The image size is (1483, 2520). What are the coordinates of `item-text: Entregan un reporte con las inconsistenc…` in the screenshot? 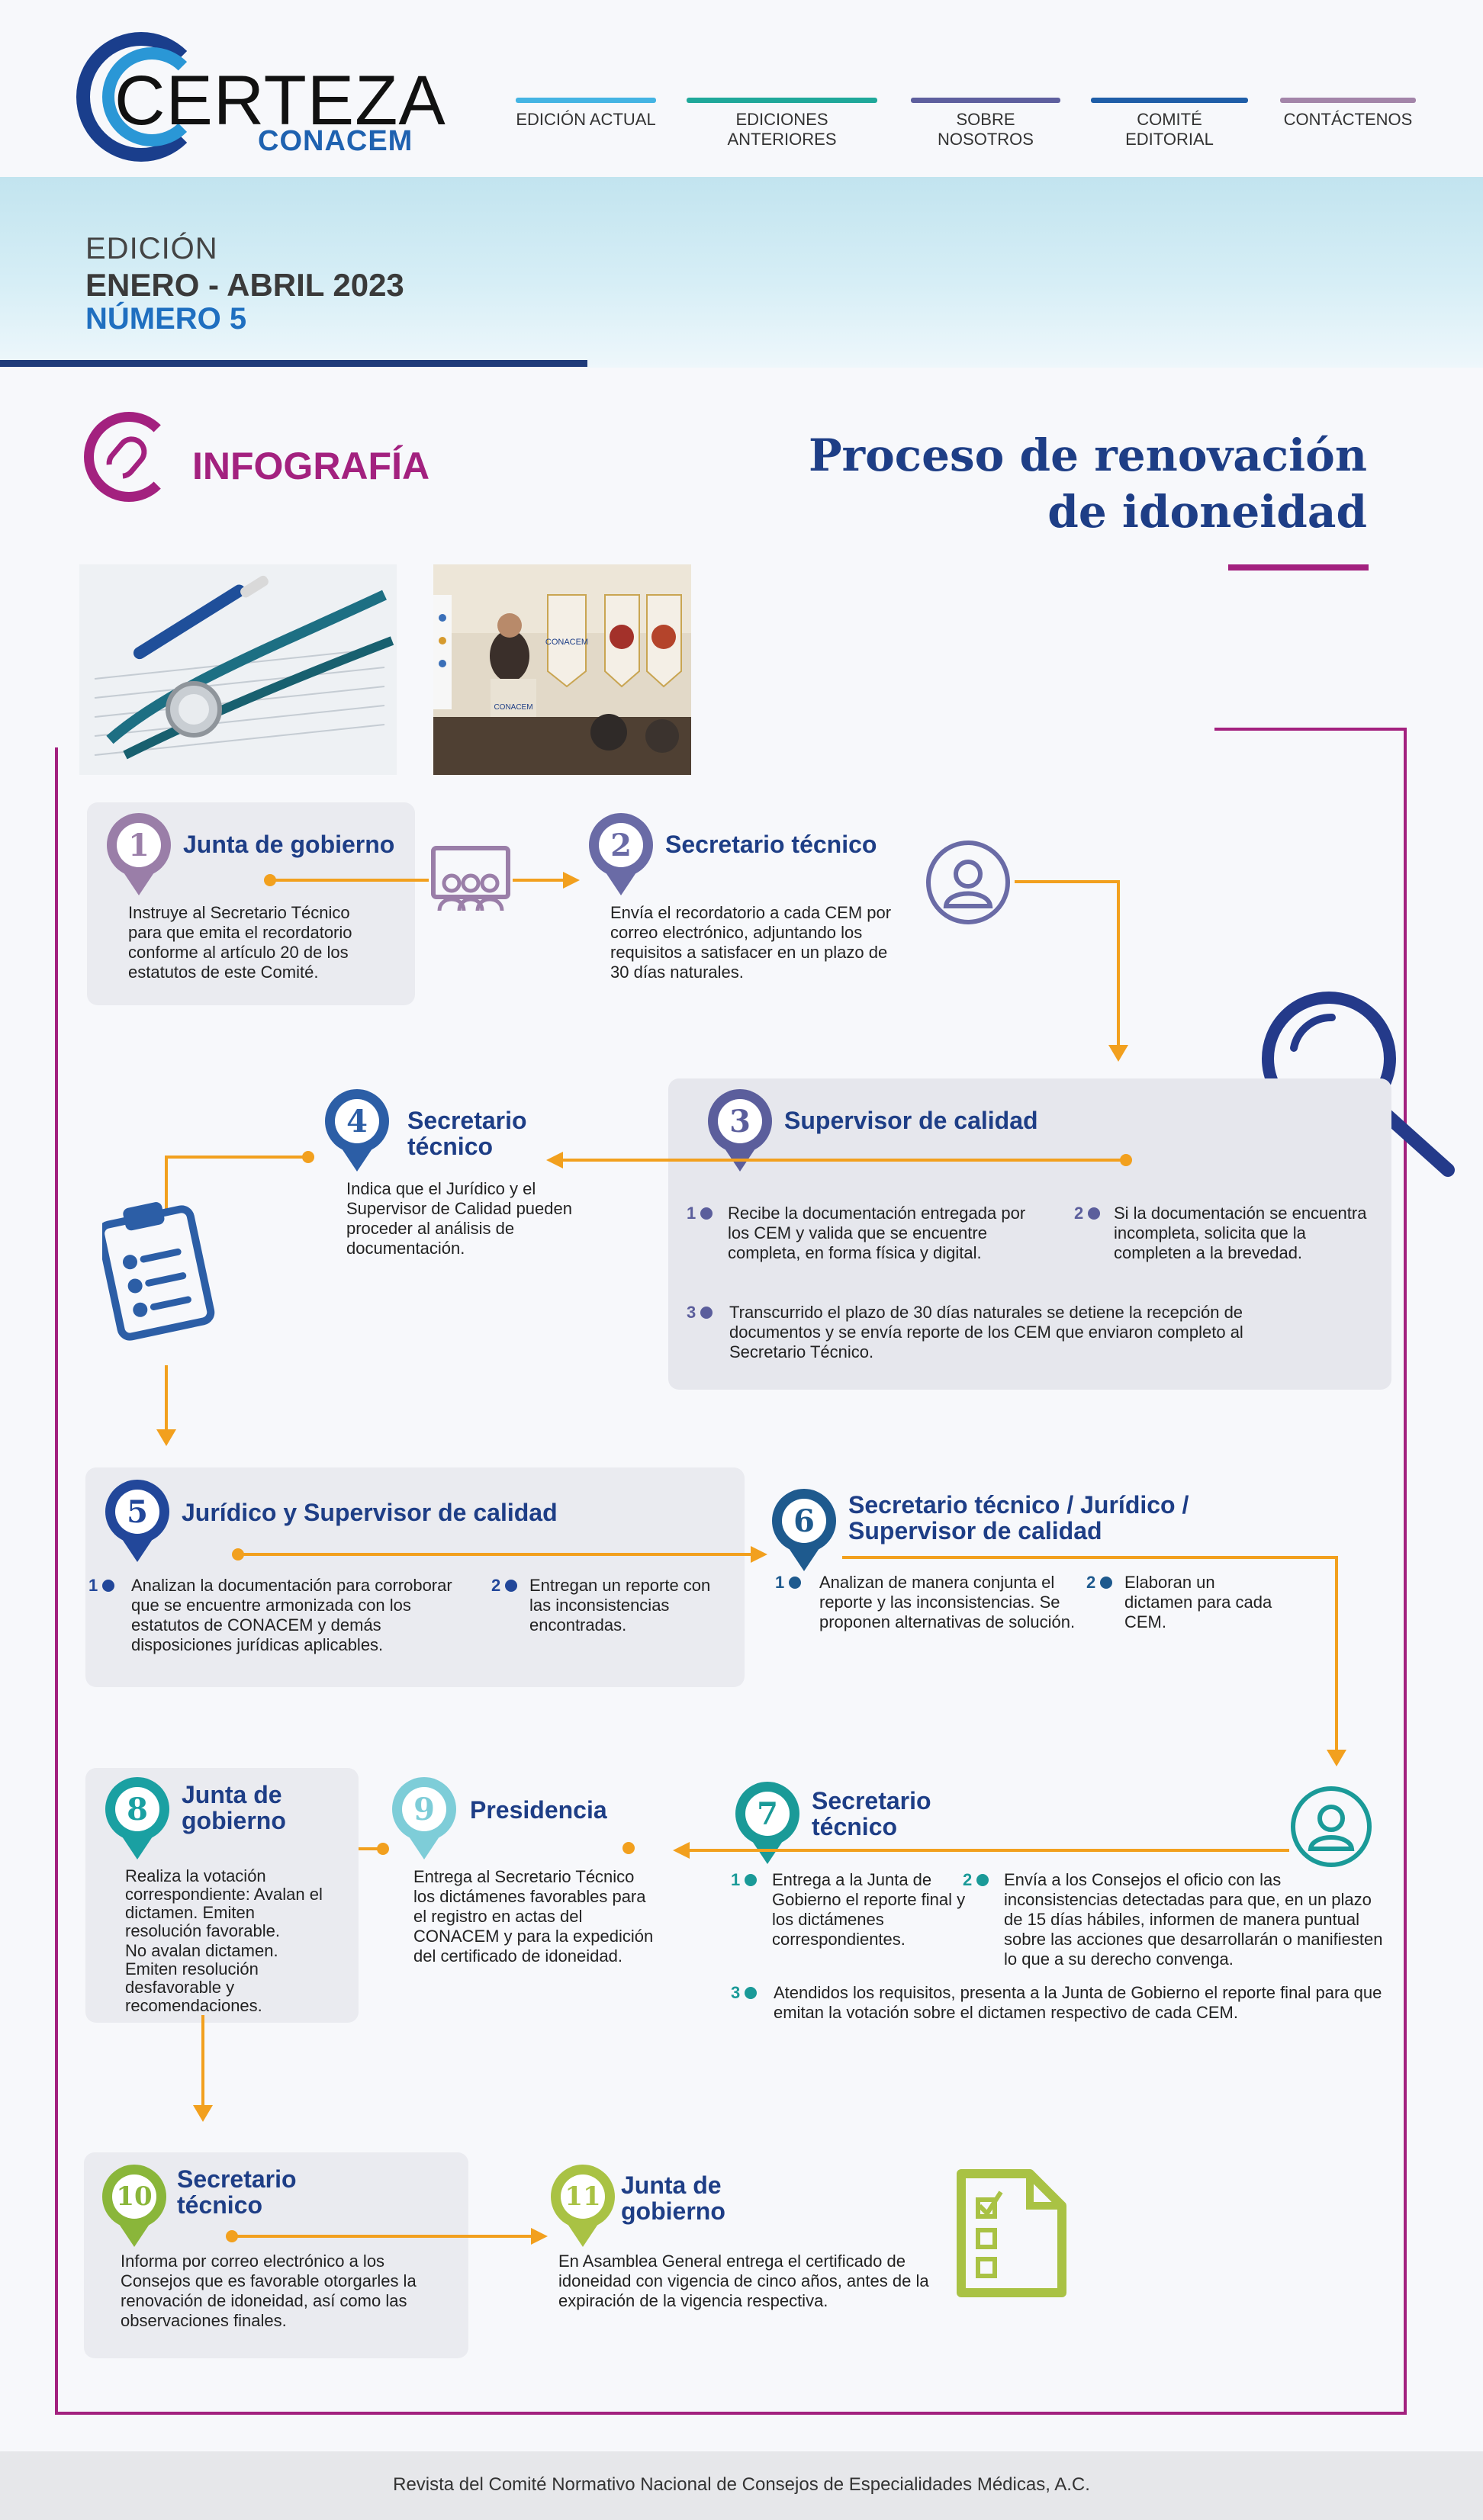 It's located at (620, 1605).